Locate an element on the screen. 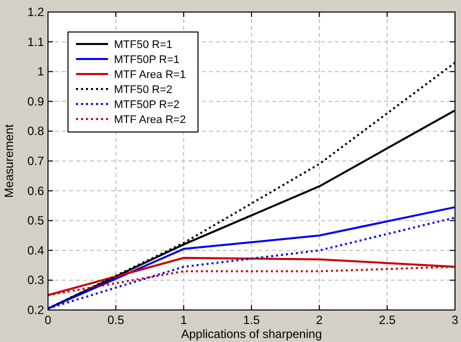 This screenshot has height=342, width=461. y-tick-label: 1.2 is located at coordinates (35, 12).